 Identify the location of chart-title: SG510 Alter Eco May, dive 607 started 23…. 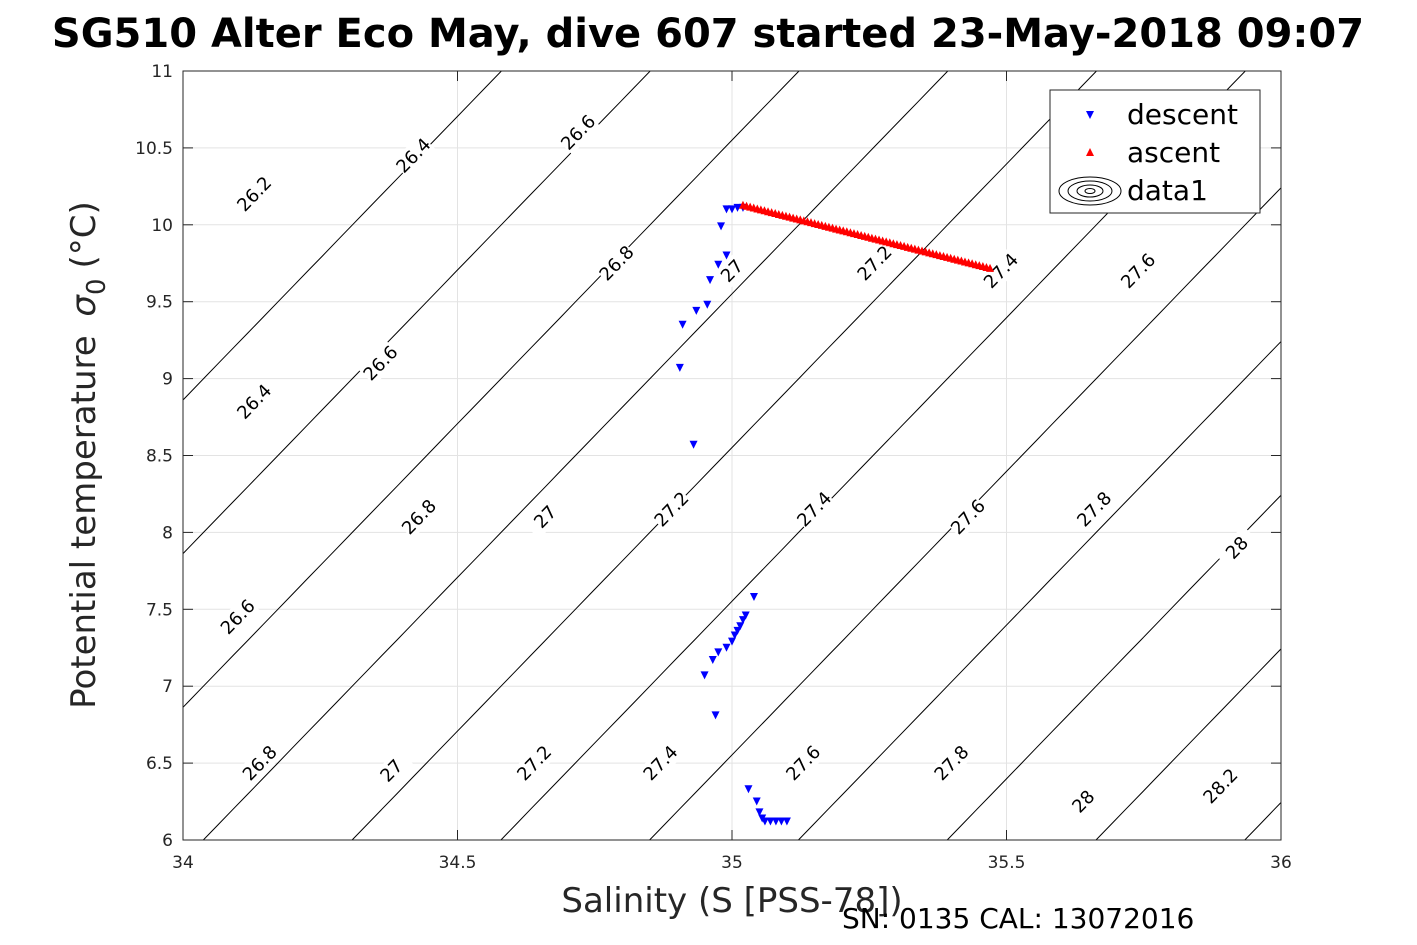
(708, 34).